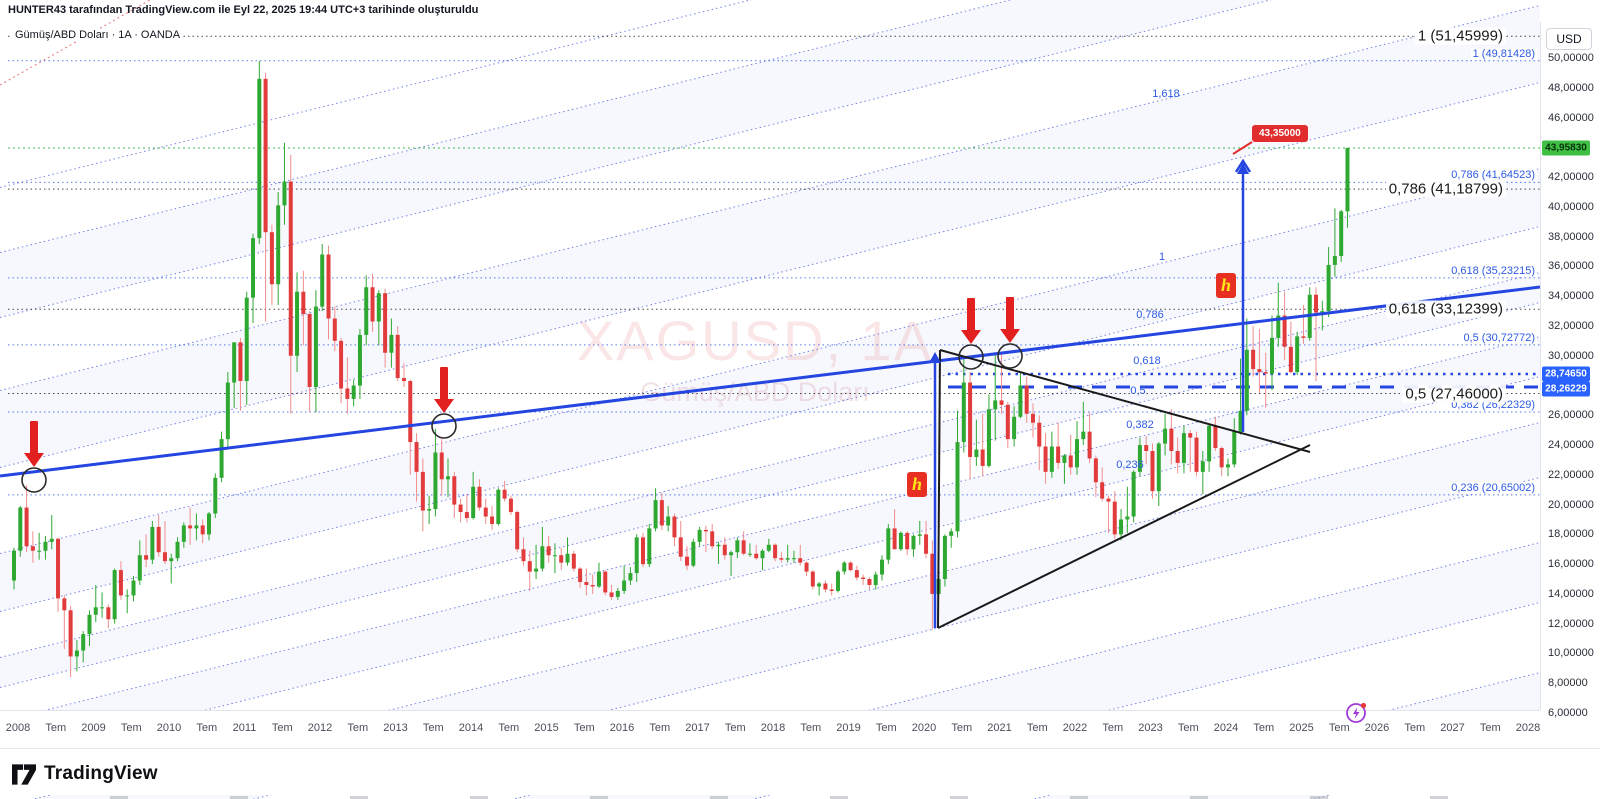 The height and width of the screenshot is (799, 1600). Describe the element at coordinates (770, 729) in the screenshot. I see `time-axis` at that location.